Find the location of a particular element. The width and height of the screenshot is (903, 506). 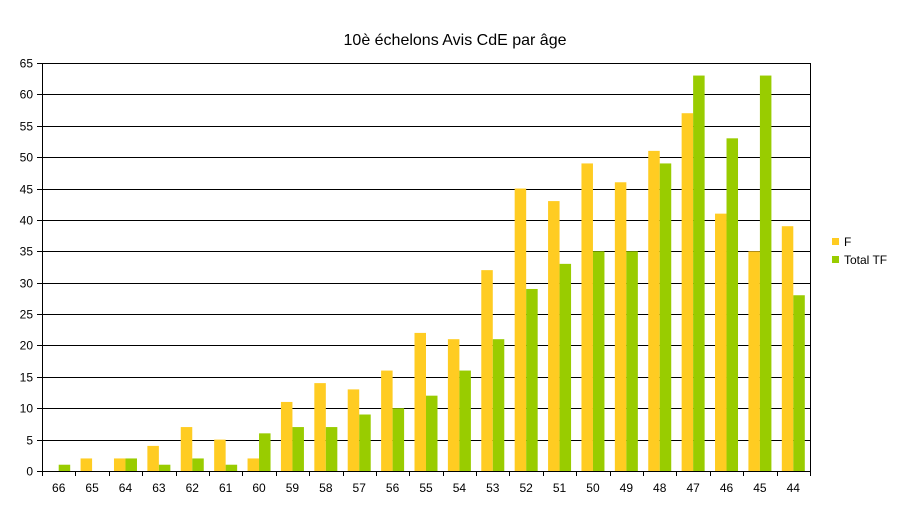

x-tick-label: 48 is located at coordinates (660, 488).